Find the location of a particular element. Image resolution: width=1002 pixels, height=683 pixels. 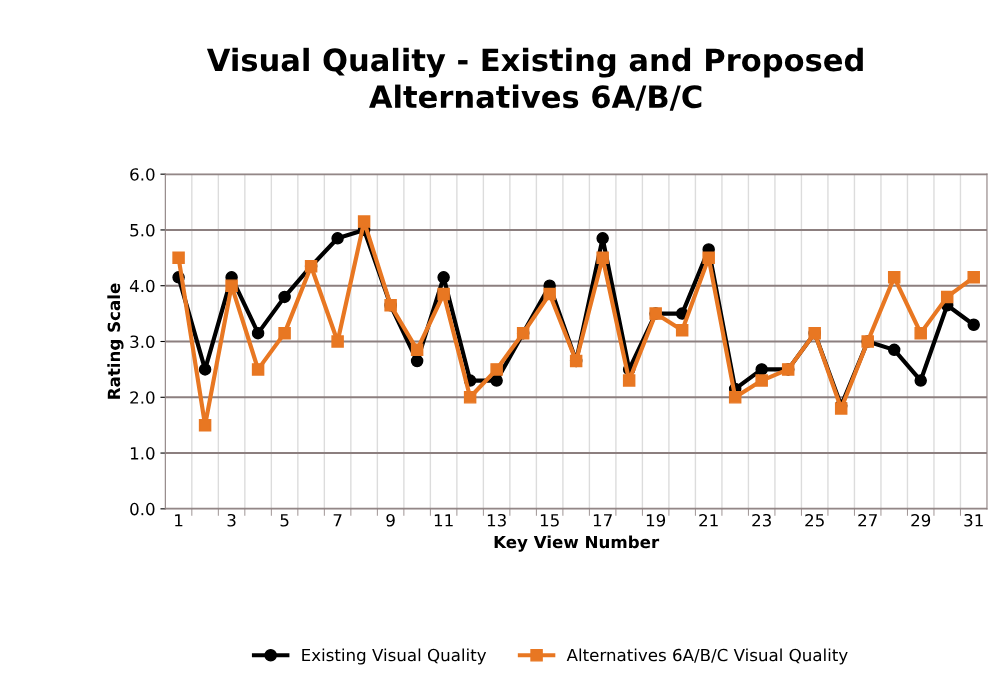

x-tick-label: 7 is located at coordinates (337, 520).